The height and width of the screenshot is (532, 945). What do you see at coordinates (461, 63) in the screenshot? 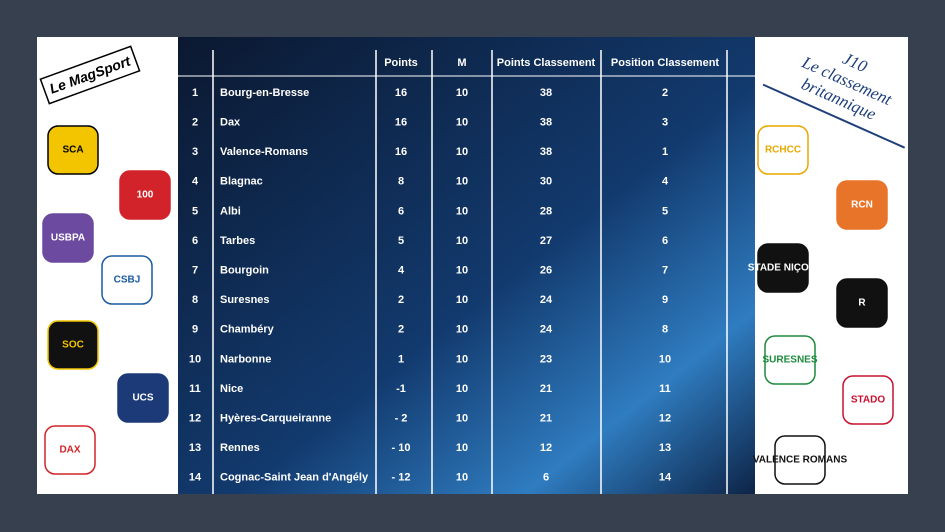
I see `header-cell: M` at bounding box center [461, 63].